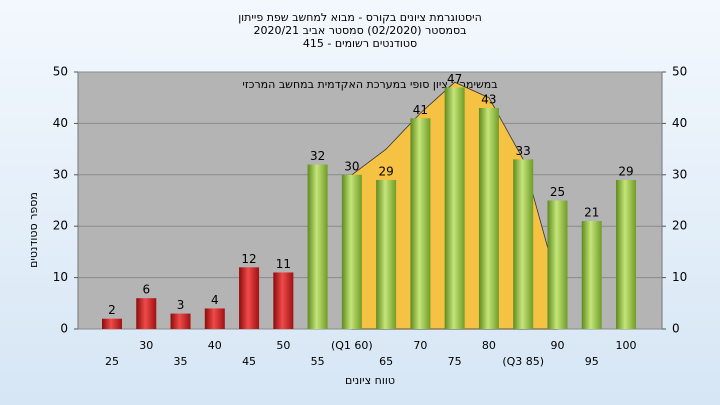 The image size is (720, 405). Describe the element at coordinates (455, 361) in the screenshot. I see `x-tick-label: 75` at that location.